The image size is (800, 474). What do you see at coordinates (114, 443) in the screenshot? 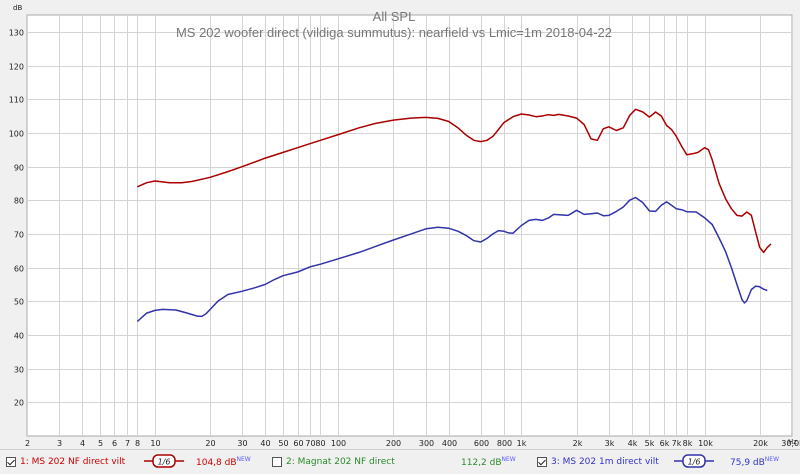
I see `x-tick-label: 6` at bounding box center [114, 443].